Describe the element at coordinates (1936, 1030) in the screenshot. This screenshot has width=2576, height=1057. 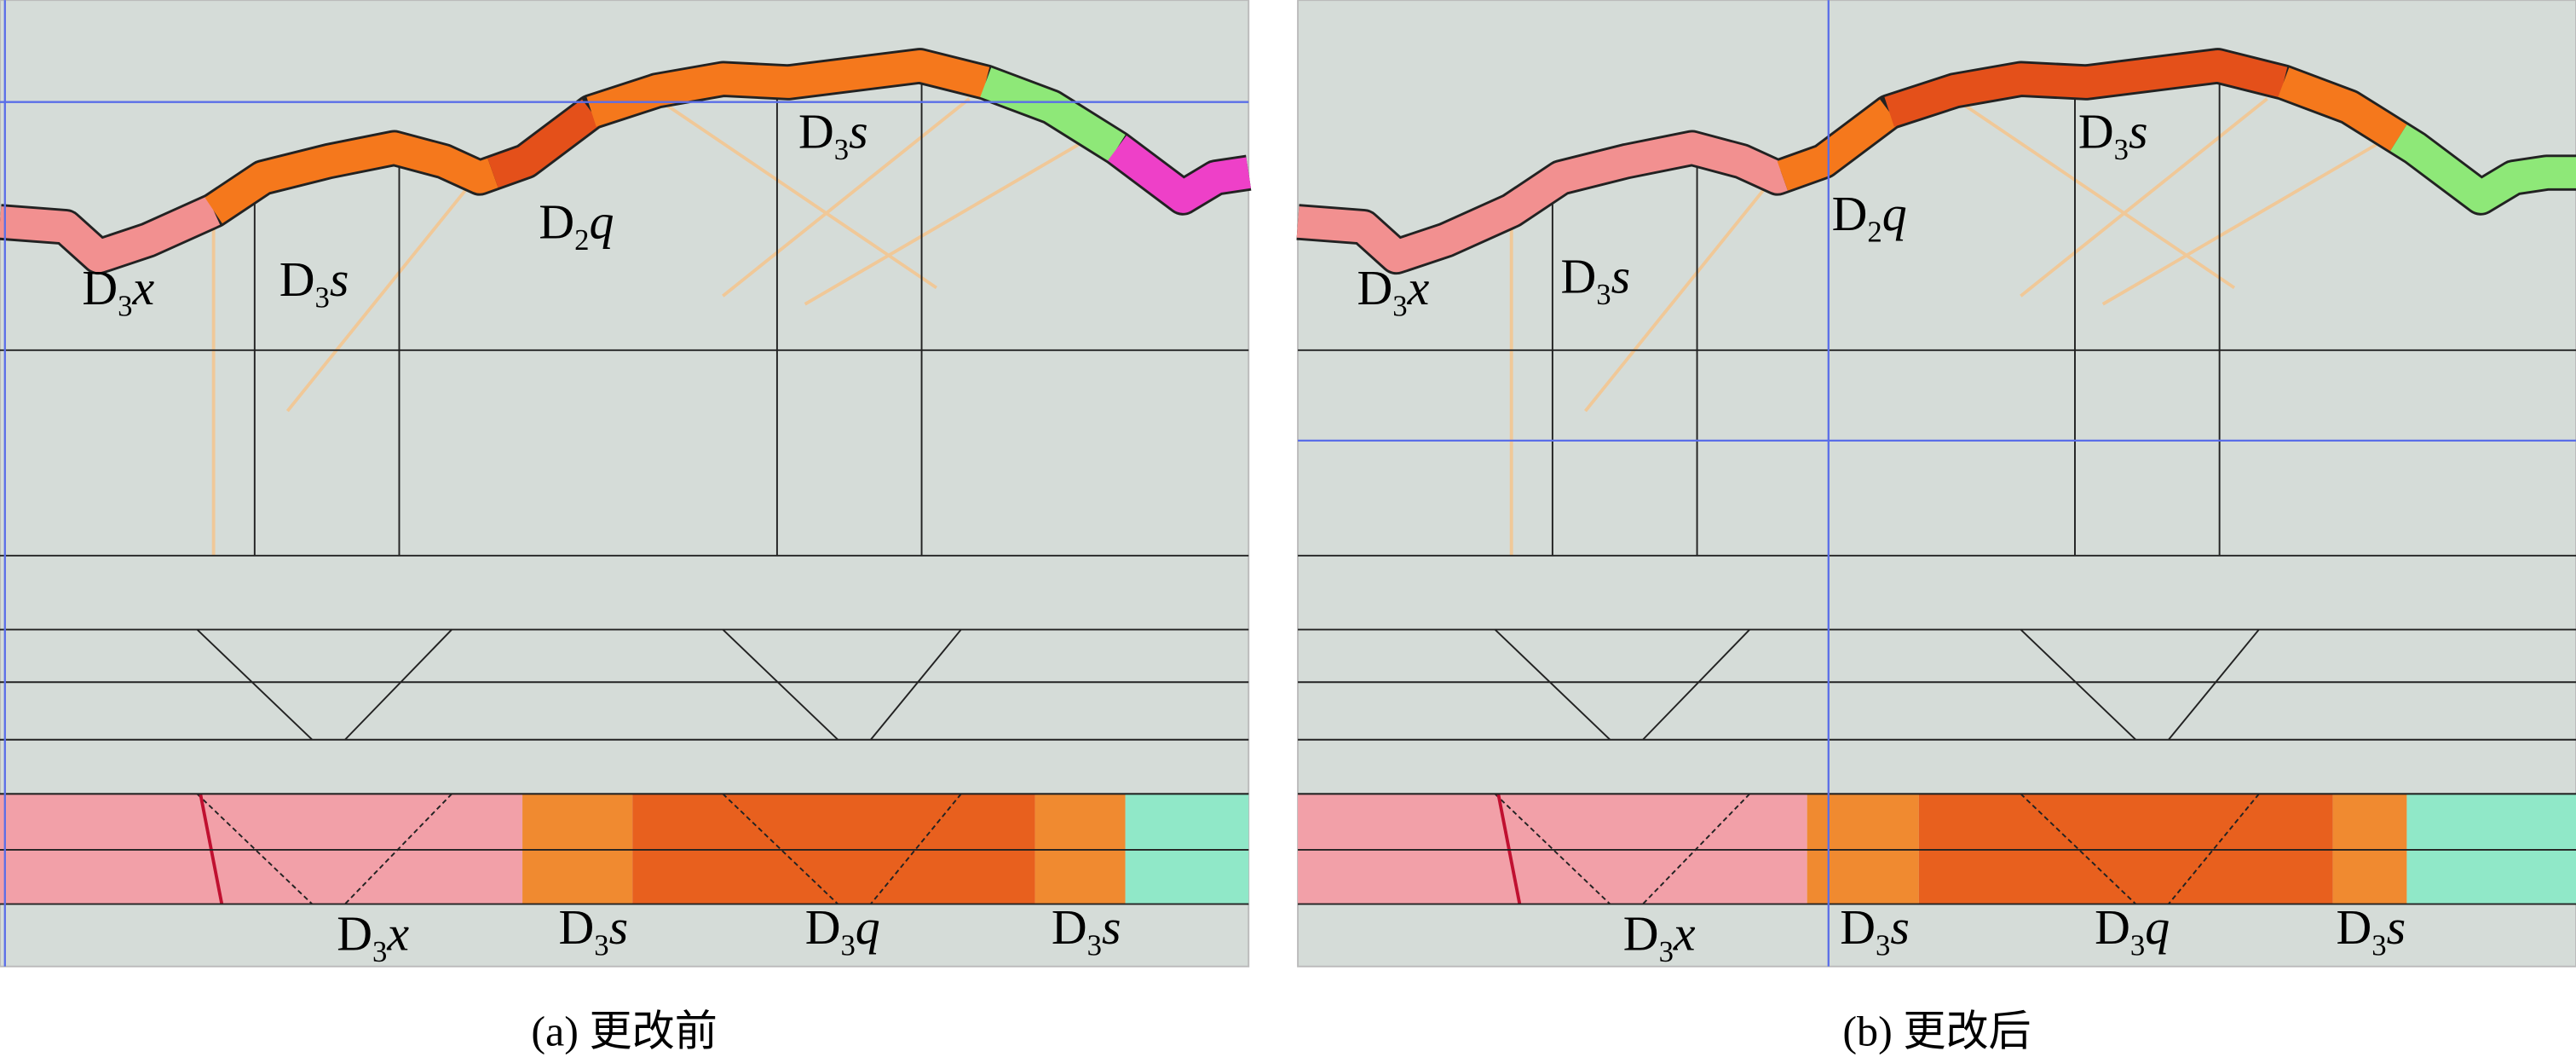
I see `caption: (b) 更改后` at that location.